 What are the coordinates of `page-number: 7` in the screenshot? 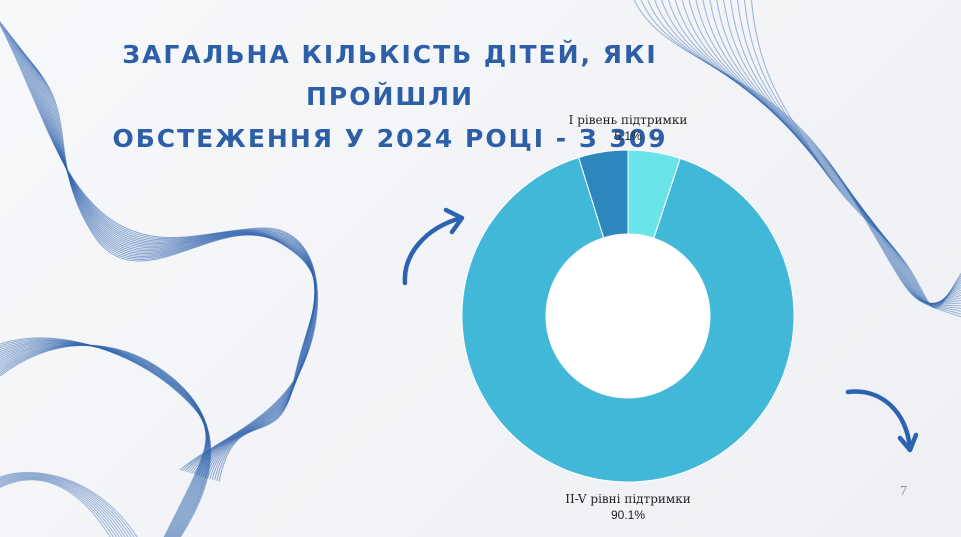 It's located at (903, 491).